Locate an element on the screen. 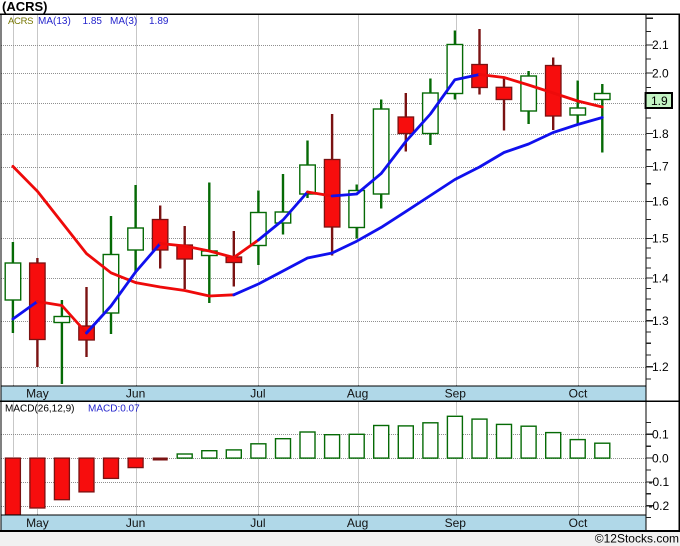 This screenshot has width=680, height=546. svg-text: 1.85 is located at coordinates (93, 21).